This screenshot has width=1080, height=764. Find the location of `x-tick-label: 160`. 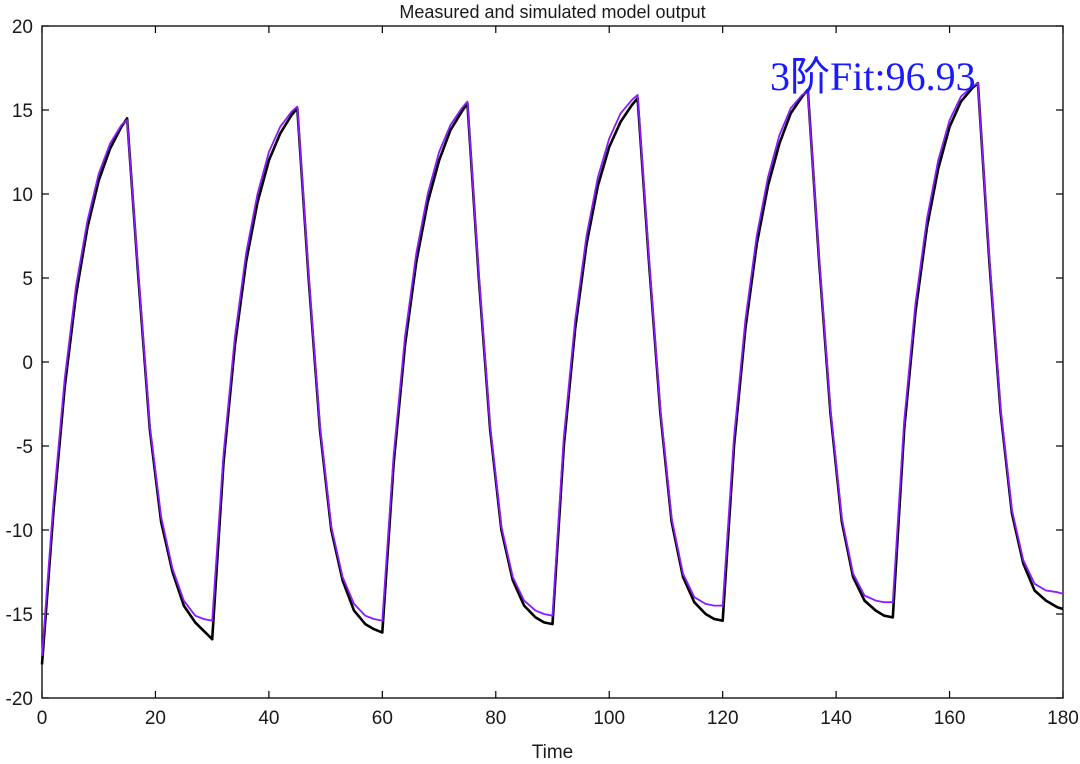

x-tick-label: 160 is located at coordinates (950, 718).